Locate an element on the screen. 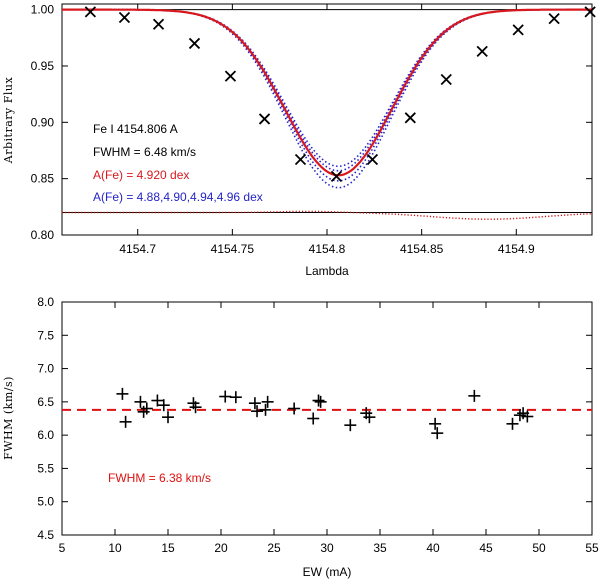 Image resolution: width=600 pixels, height=581 pixels. top-y-axis-title: Arbitrary Flux is located at coordinates (8, 121).